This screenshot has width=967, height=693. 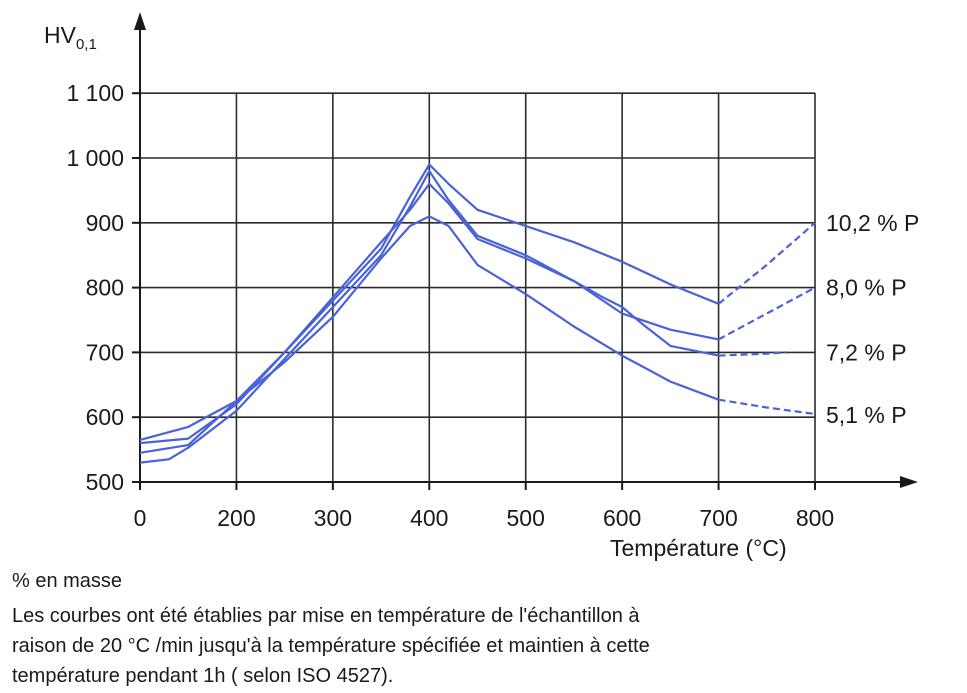 What do you see at coordinates (718, 518) in the screenshot?
I see `x-tick-label: 700` at bounding box center [718, 518].